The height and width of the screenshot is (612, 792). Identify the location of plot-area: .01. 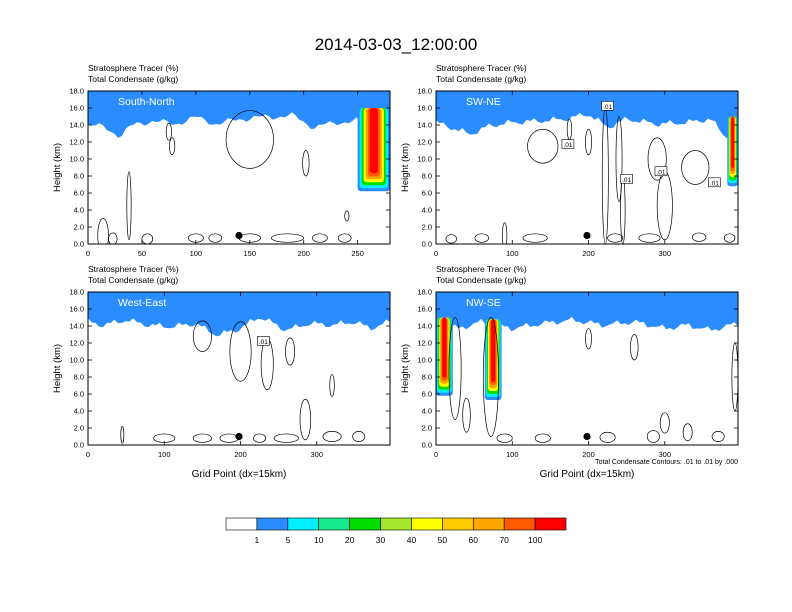
(239, 368).